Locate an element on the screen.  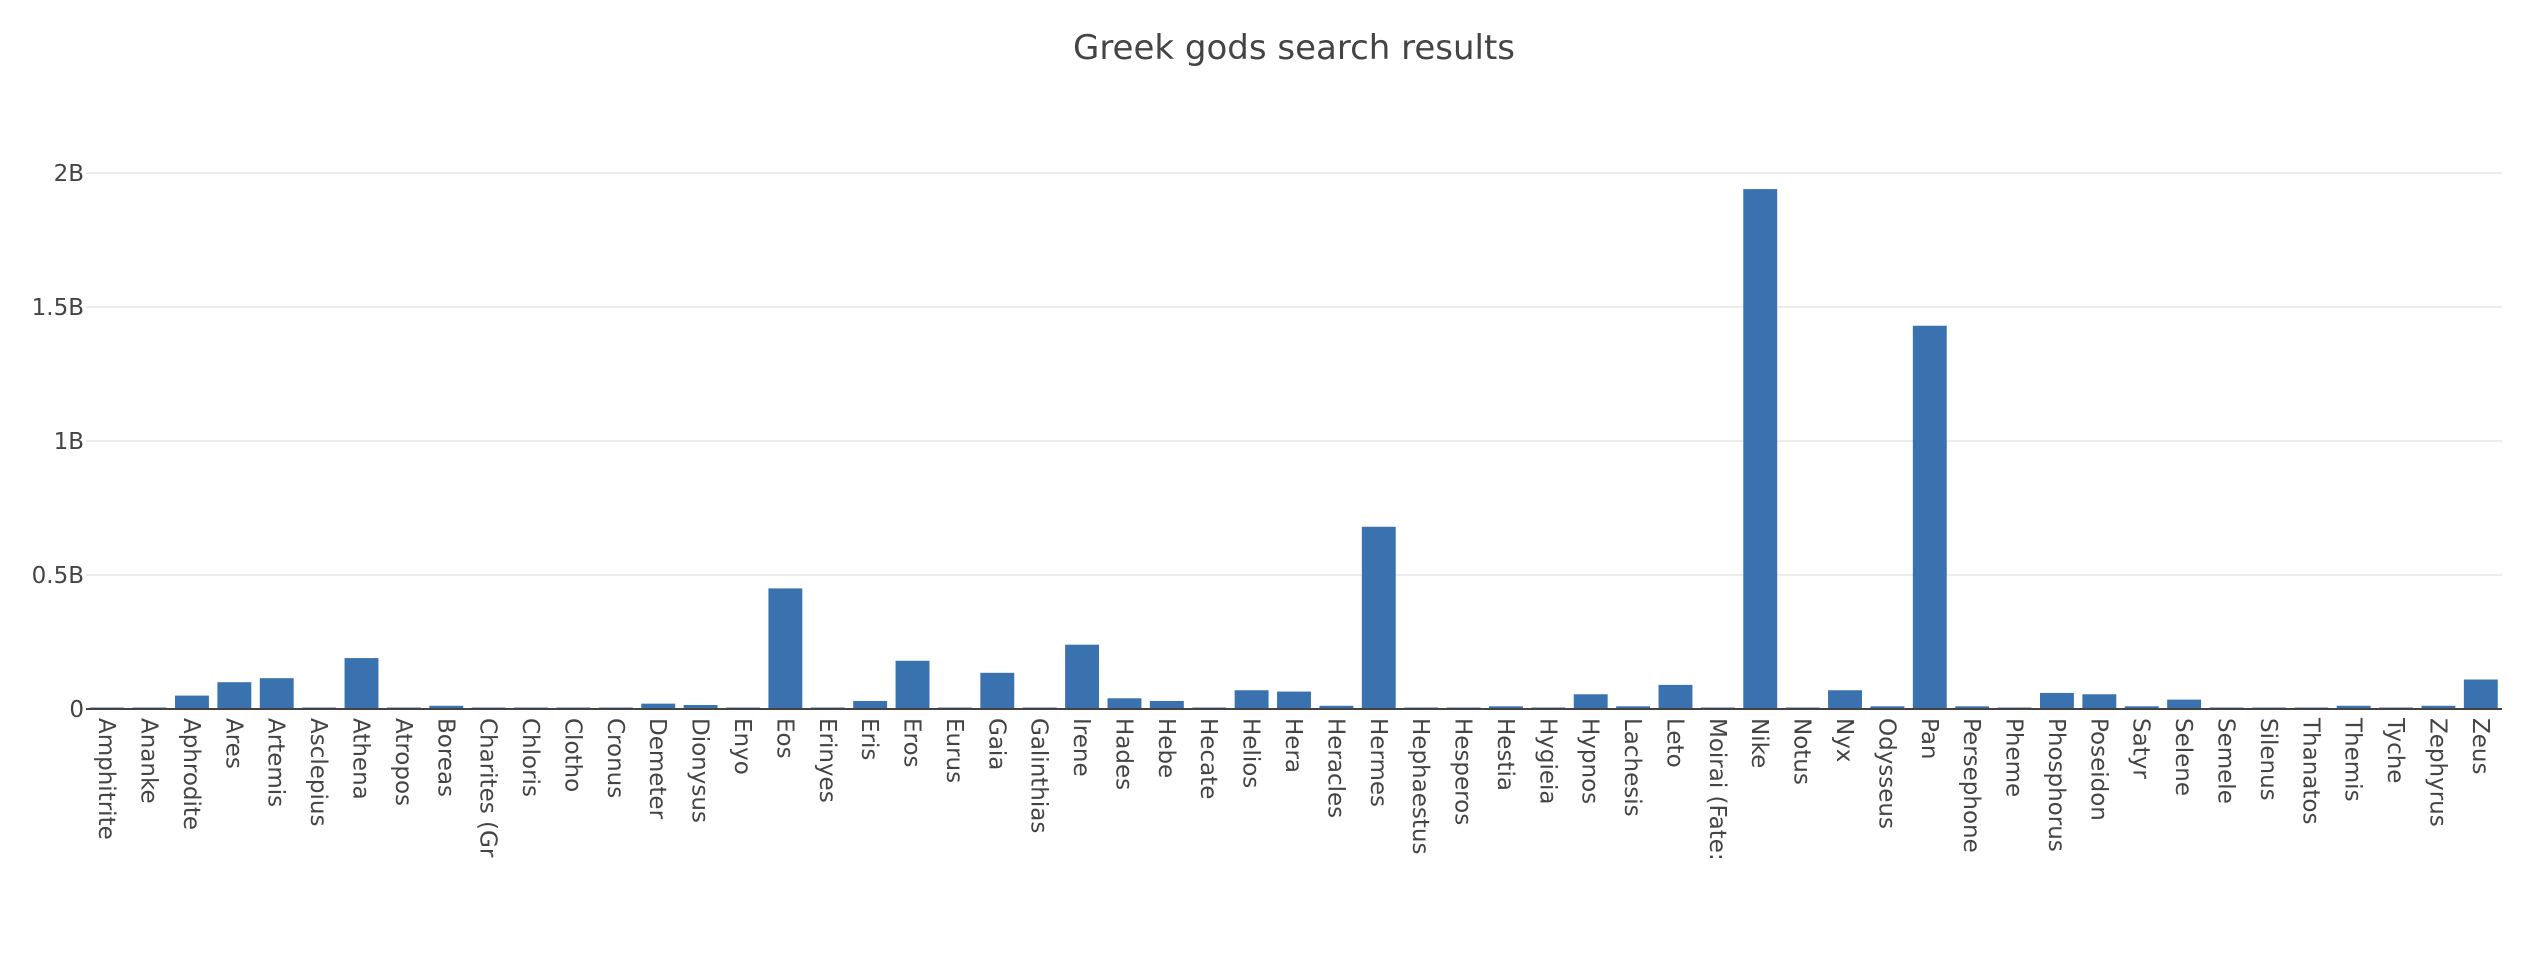
x-tick-label-clip: Tyche is located at coordinates (2395, 750).